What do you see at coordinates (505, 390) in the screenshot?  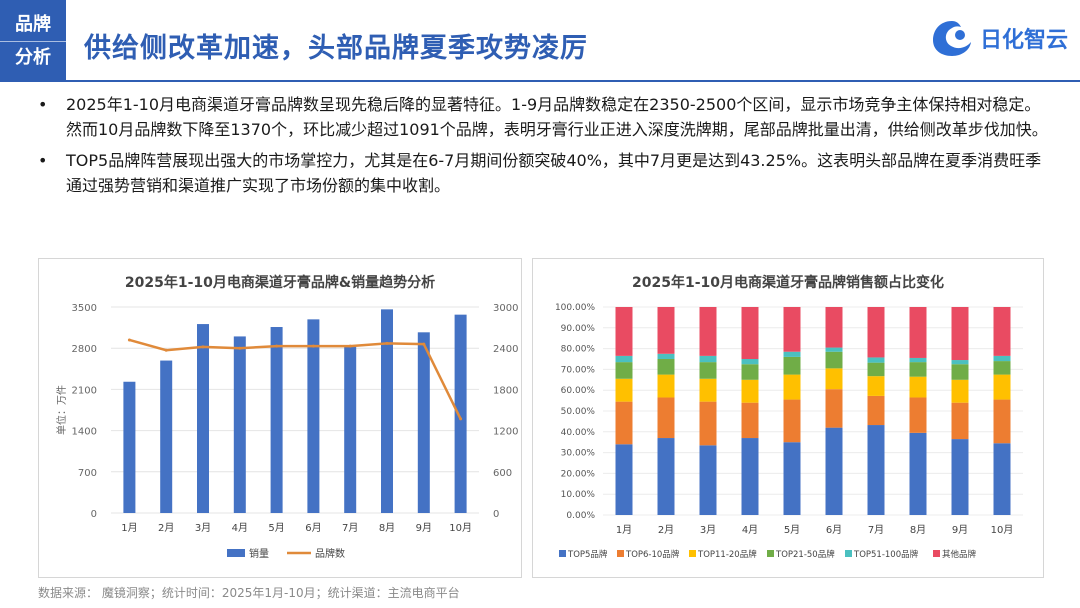 I see `y-tick-right: 1800` at bounding box center [505, 390].